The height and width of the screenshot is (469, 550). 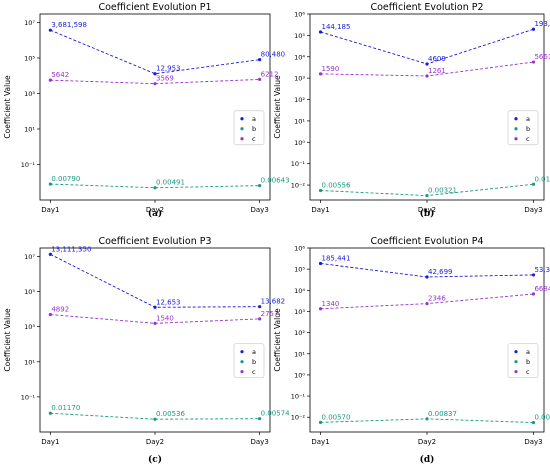 I want to click on series-a: 185,441 42,699 53,378, so click(x=434, y=266).